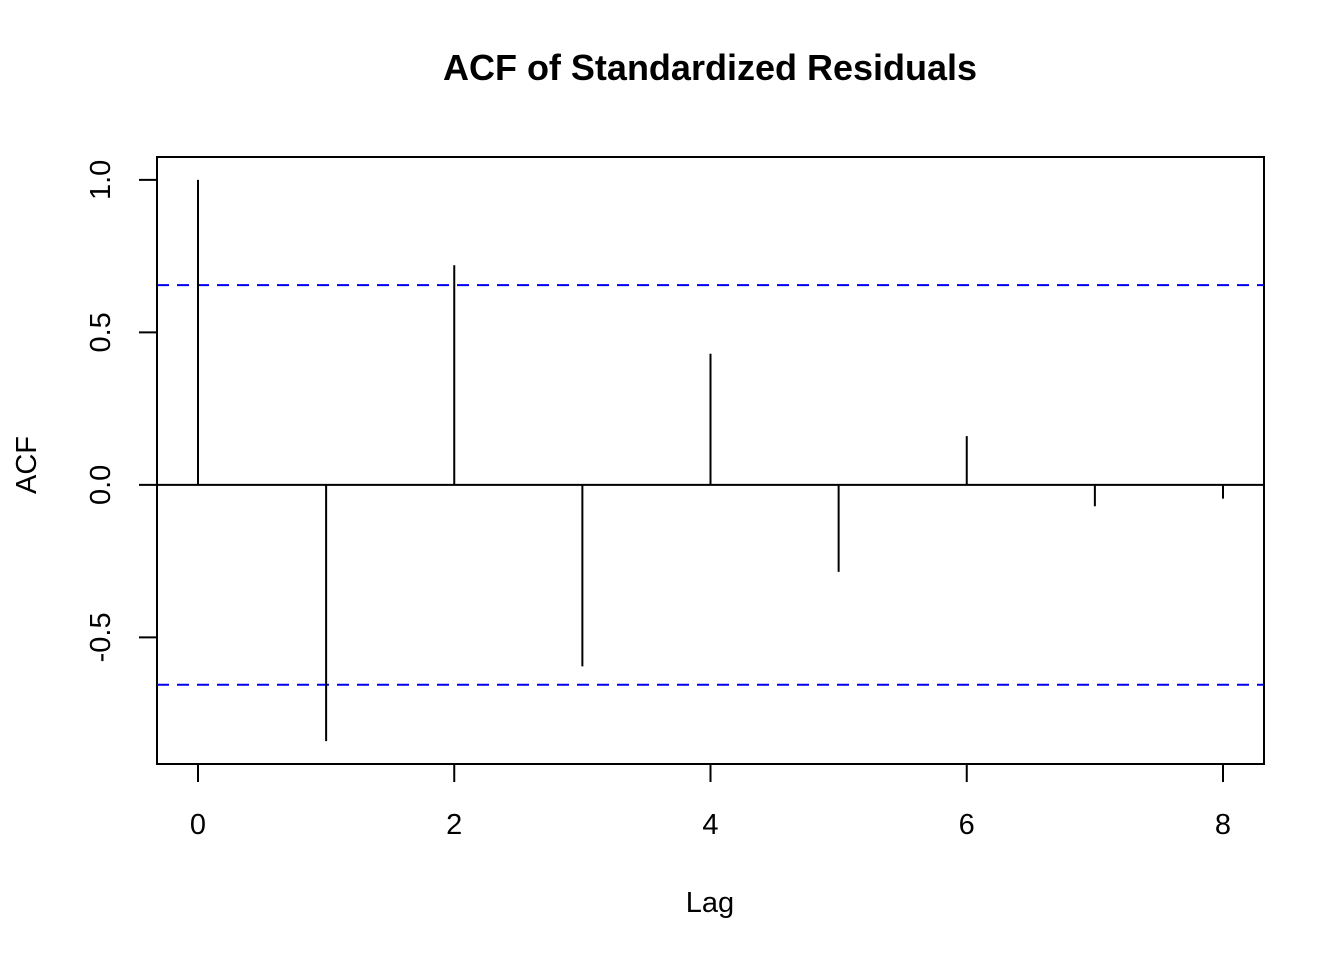 The image size is (1344, 960). What do you see at coordinates (101, 332) in the screenshot?
I see `y-tick-label-0.5: 0.5` at bounding box center [101, 332].